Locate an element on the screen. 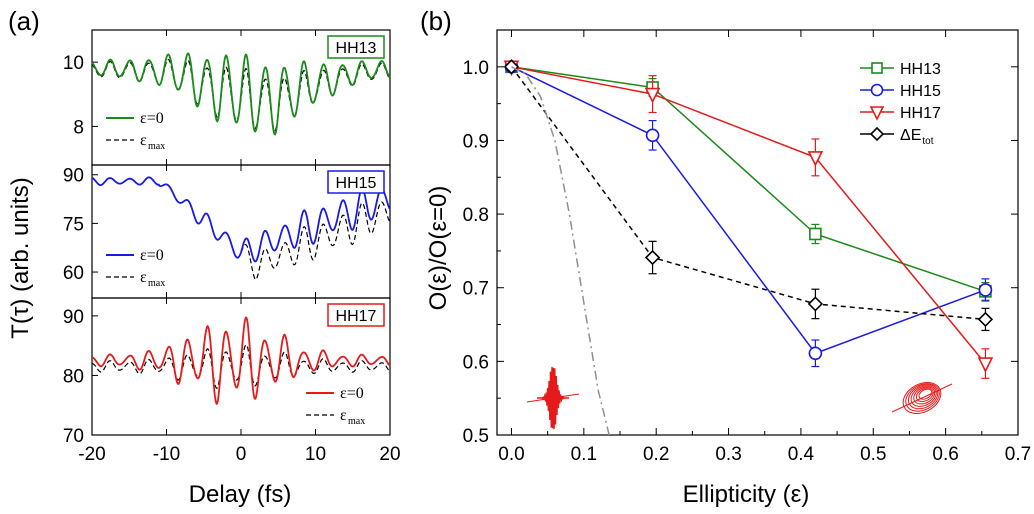 The height and width of the screenshot is (514, 1034). series-line is located at coordinates (560, 250).